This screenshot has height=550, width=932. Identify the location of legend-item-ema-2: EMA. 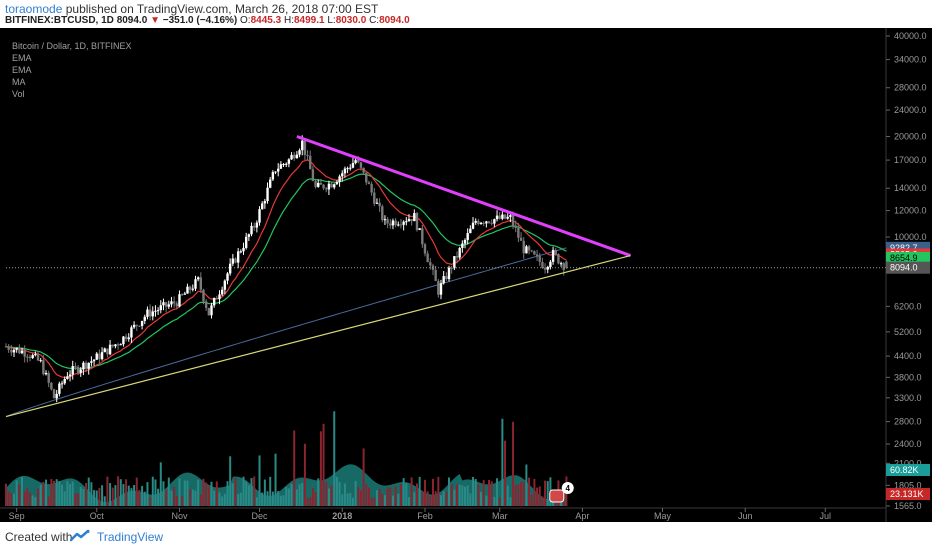
(22, 70).